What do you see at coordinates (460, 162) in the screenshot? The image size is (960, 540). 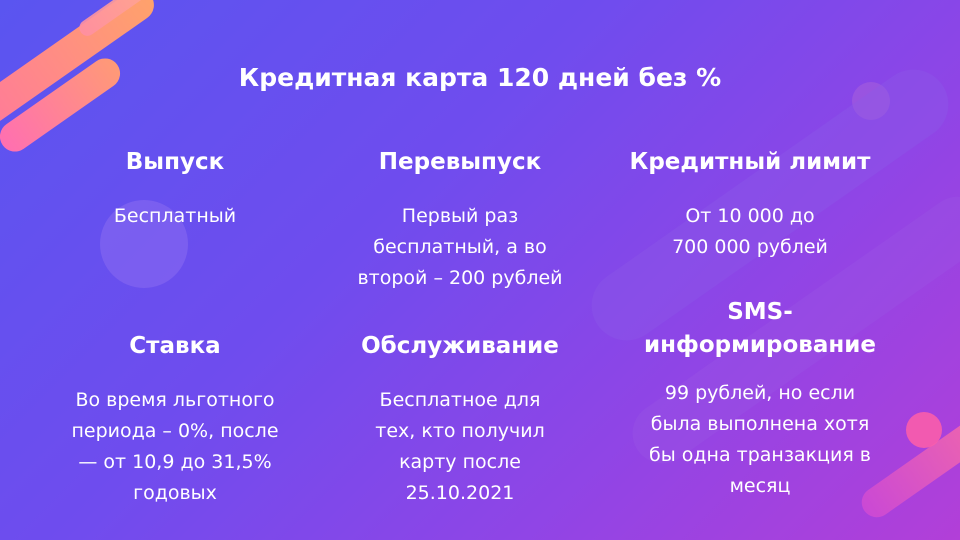 I see `card-reissue-heading: Перевыпуск` at bounding box center [460, 162].